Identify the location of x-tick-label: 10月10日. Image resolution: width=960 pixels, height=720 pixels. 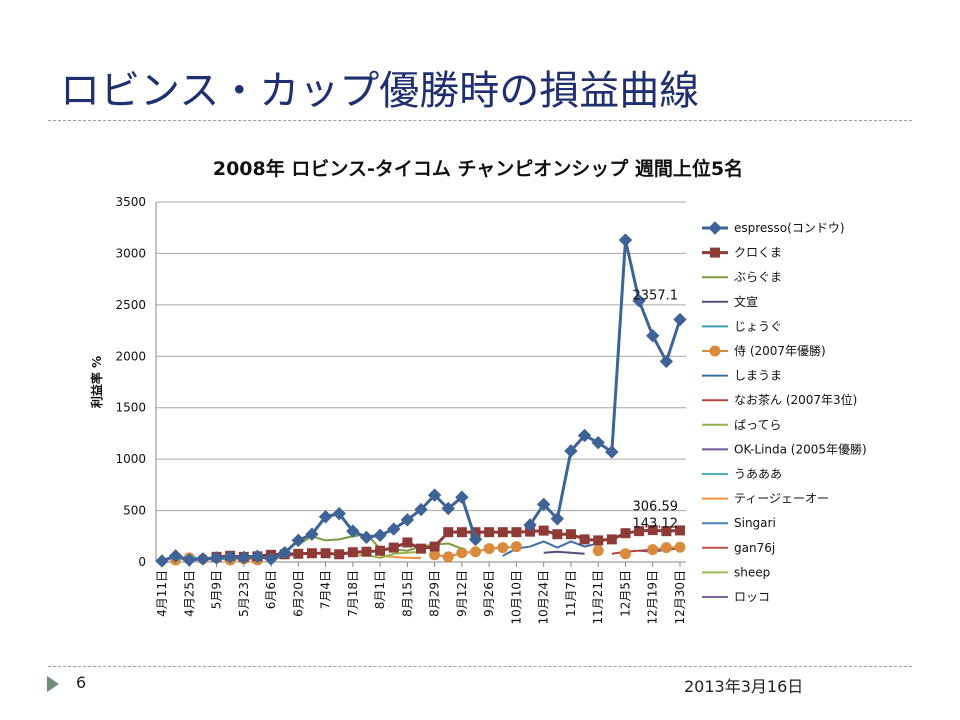
(516, 597).